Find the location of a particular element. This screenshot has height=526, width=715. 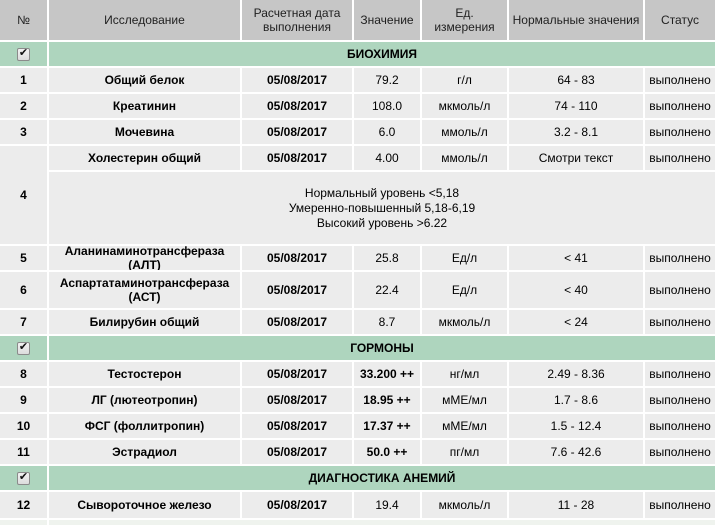

test-value-flagged: 50.0 ++ is located at coordinates (387, 452).